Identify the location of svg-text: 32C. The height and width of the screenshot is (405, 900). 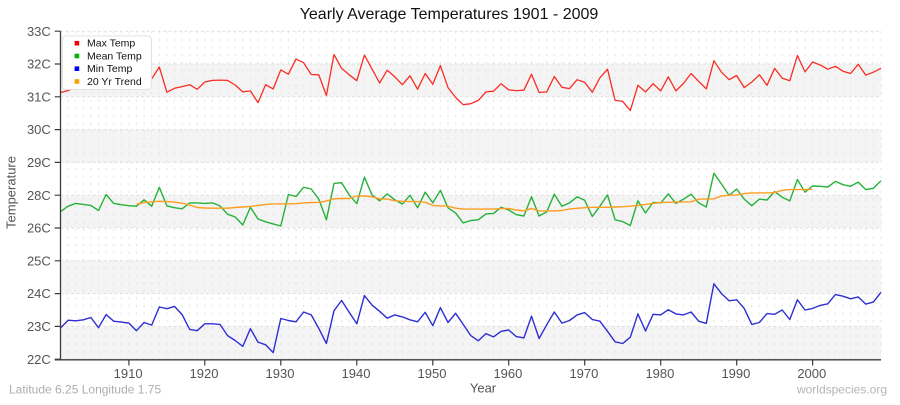
(39, 64).